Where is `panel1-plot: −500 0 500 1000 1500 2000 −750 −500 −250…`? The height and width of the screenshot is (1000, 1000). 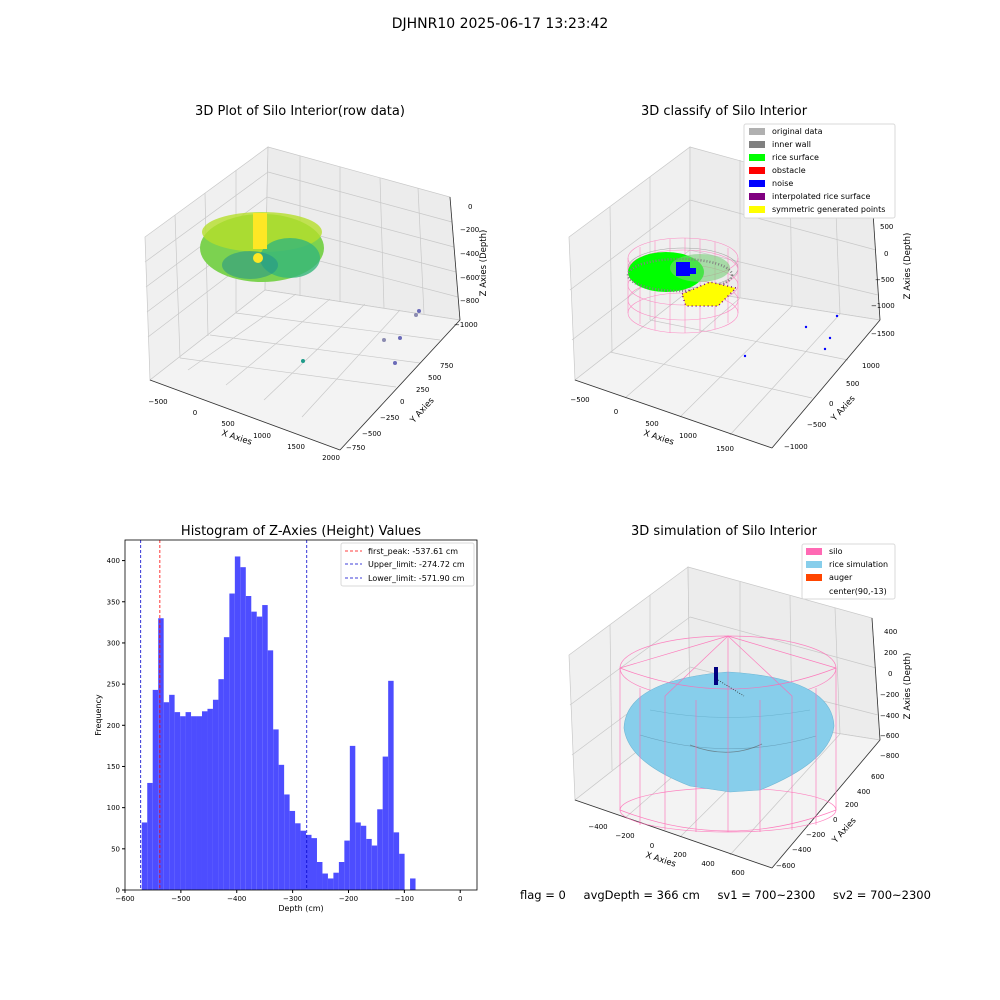 panel1-plot: −500 0 500 1000 1500 2000 −750 −500 −250… is located at coordinates (316, 304).